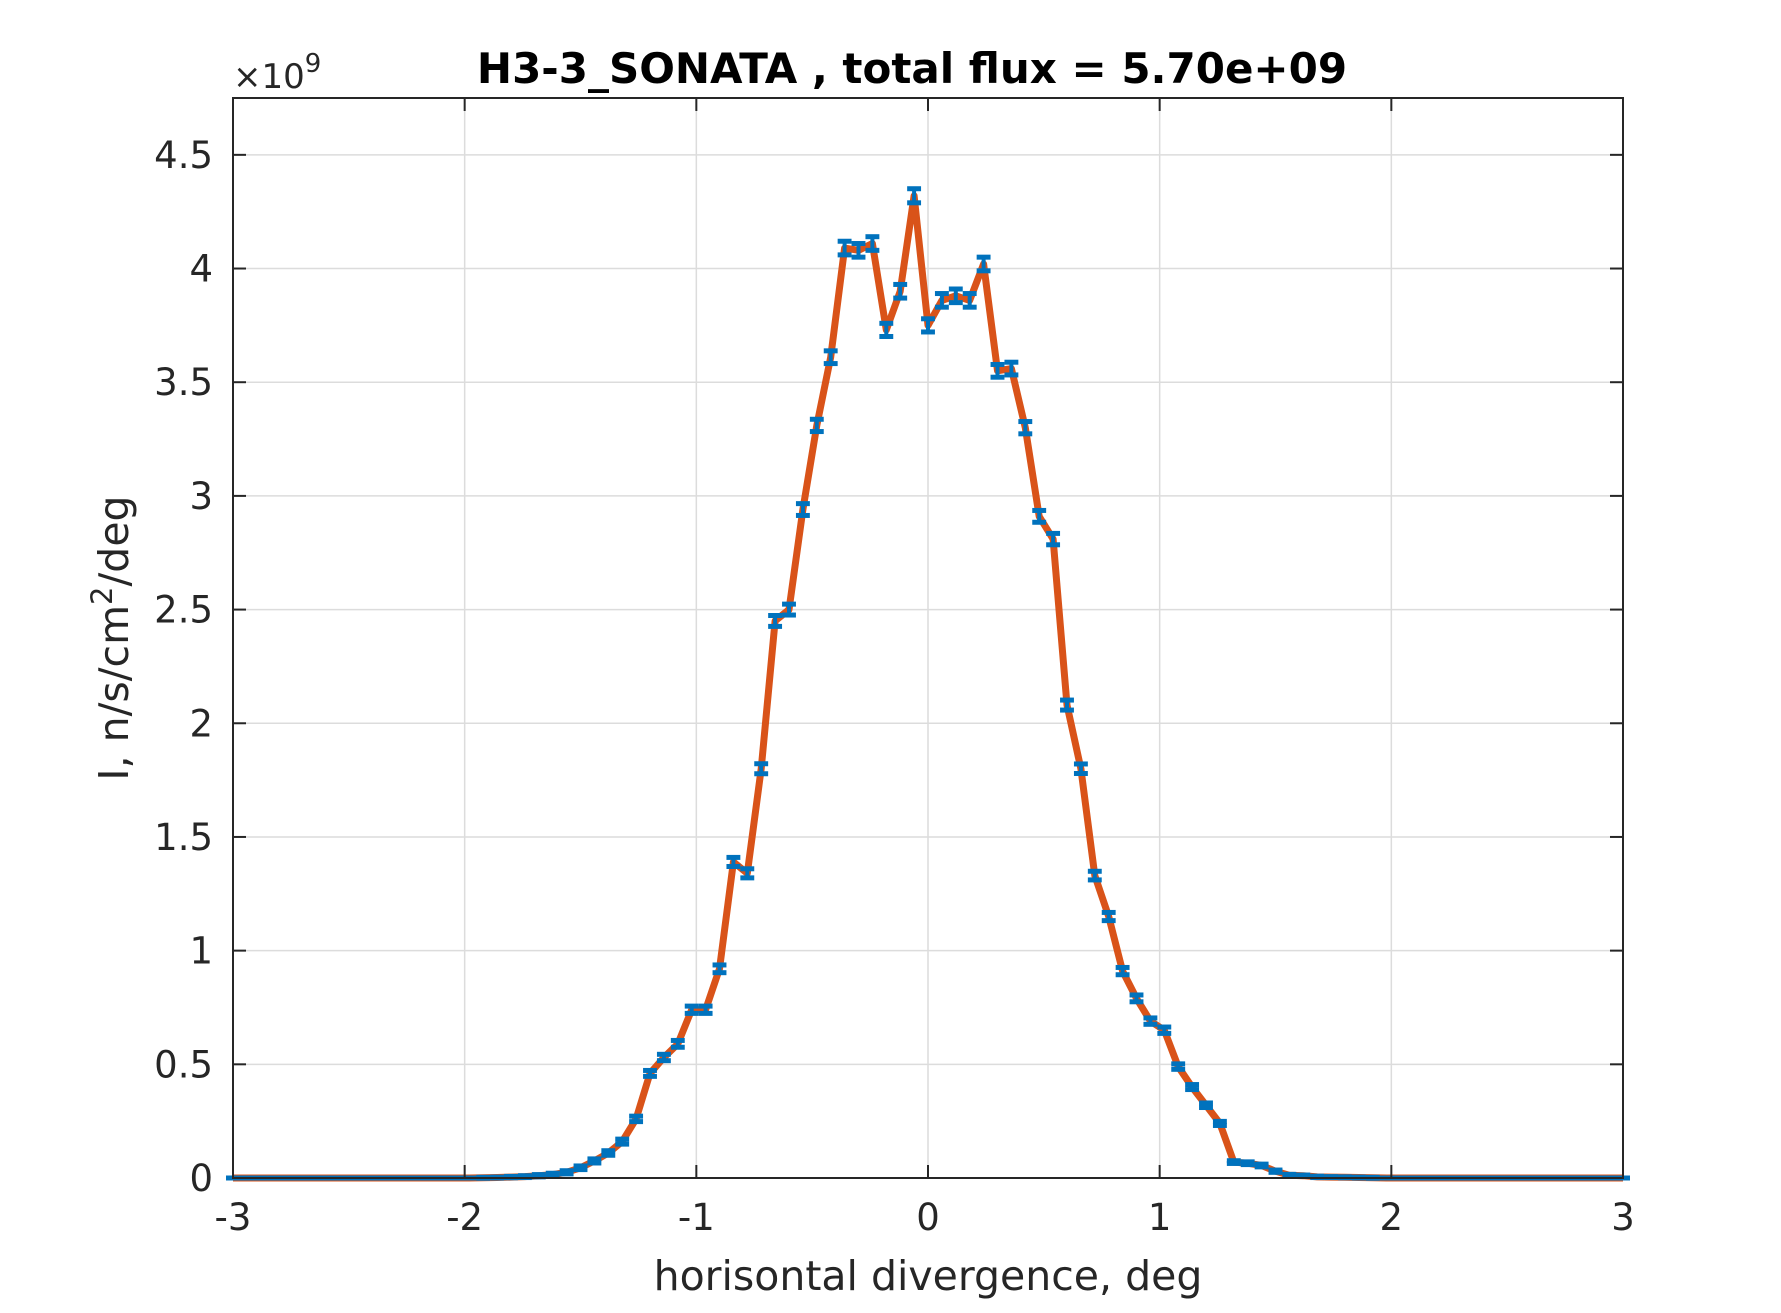 Image resolution: width=1781 pixels, height=1313 pixels. What do you see at coordinates (928, 1276) in the screenshot?
I see `x-axis-label: horisontal divergence, deg` at bounding box center [928, 1276].